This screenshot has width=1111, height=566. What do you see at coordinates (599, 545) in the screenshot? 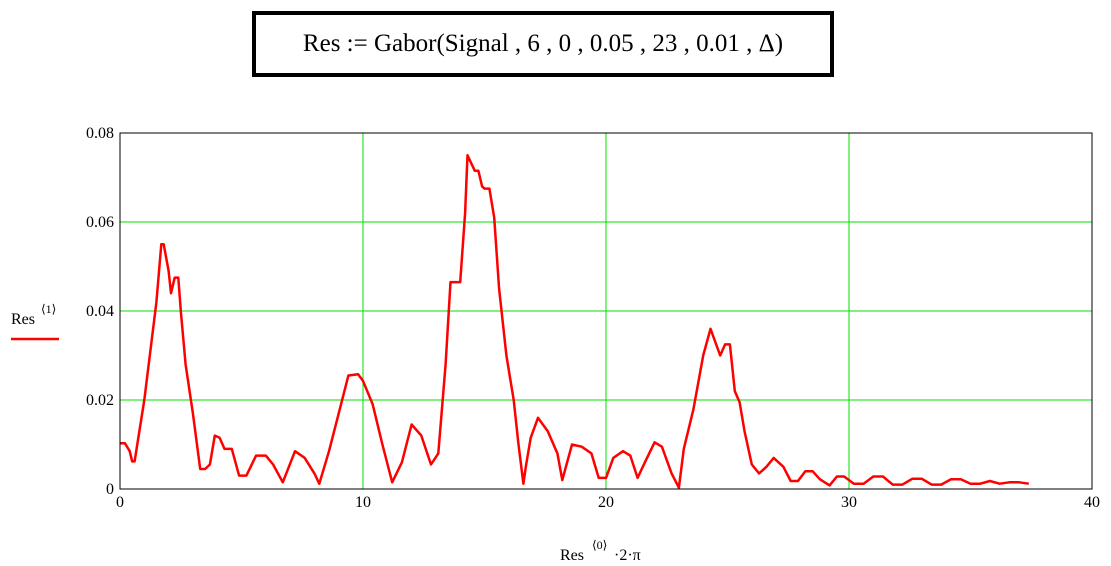
I see `x-axis-label-sup: ⟨0⟩` at bounding box center [599, 545].